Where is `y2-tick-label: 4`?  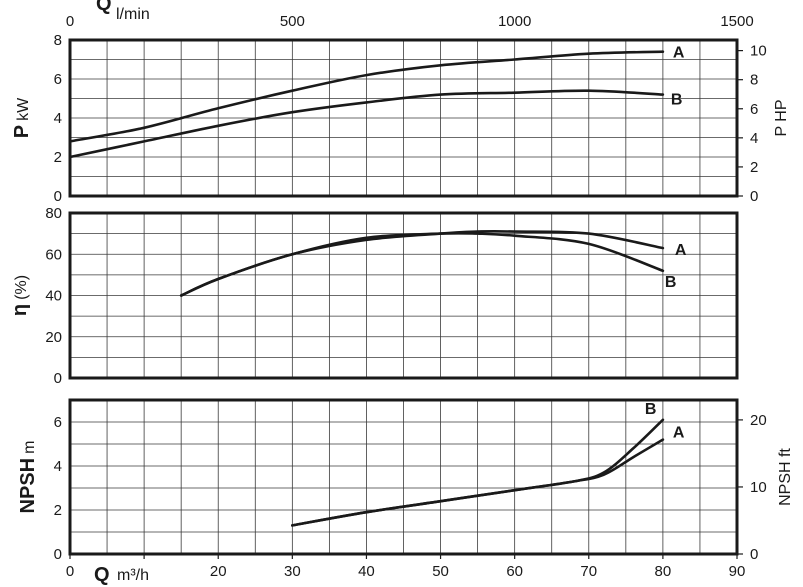
y2-tick-label: 4 is located at coordinates (754, 138).